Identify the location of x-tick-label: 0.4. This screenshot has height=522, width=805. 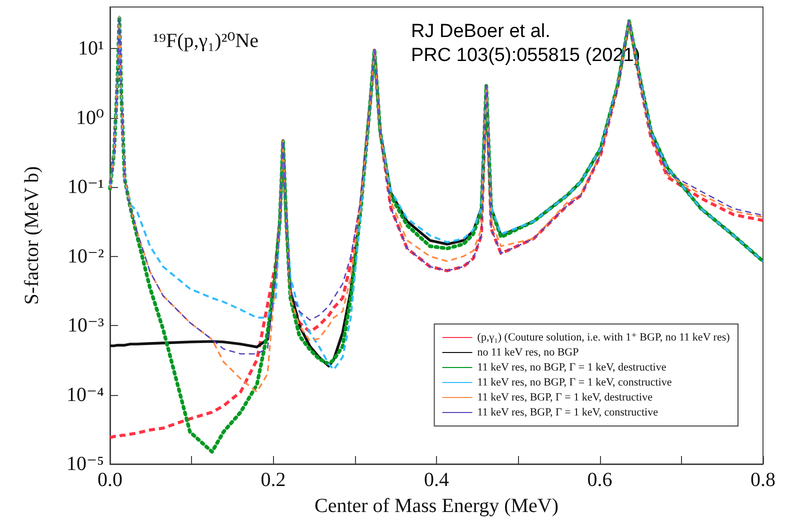
(436, 480).